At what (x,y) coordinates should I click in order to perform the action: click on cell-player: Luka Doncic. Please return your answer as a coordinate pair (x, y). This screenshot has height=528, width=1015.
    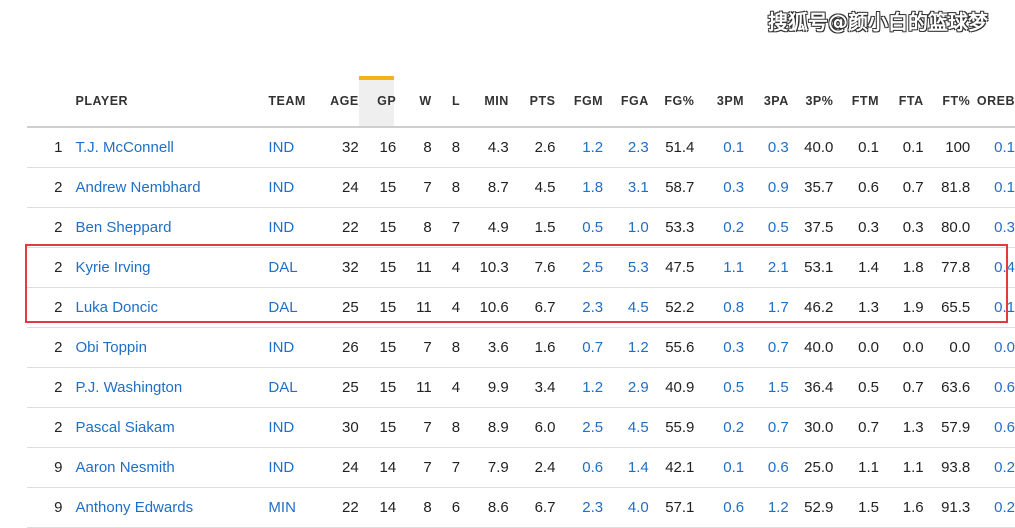
    Looking at the image, I should click on (165, 307).